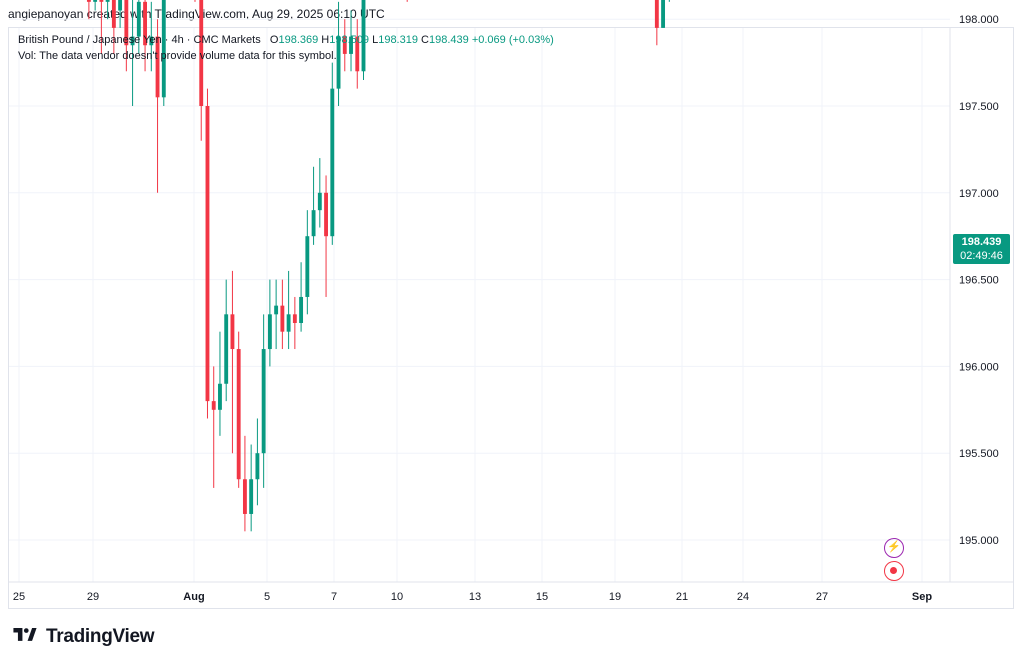  I want to click on y-tick-label: 195.500, so click(979, 454).